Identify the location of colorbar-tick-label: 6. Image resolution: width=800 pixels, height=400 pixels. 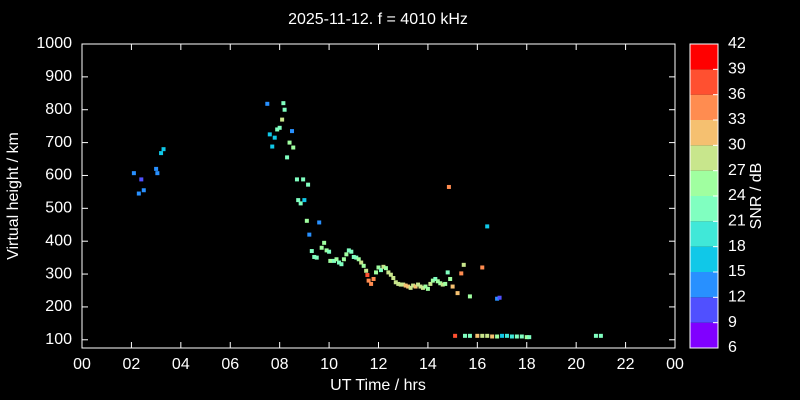
(732, 347).